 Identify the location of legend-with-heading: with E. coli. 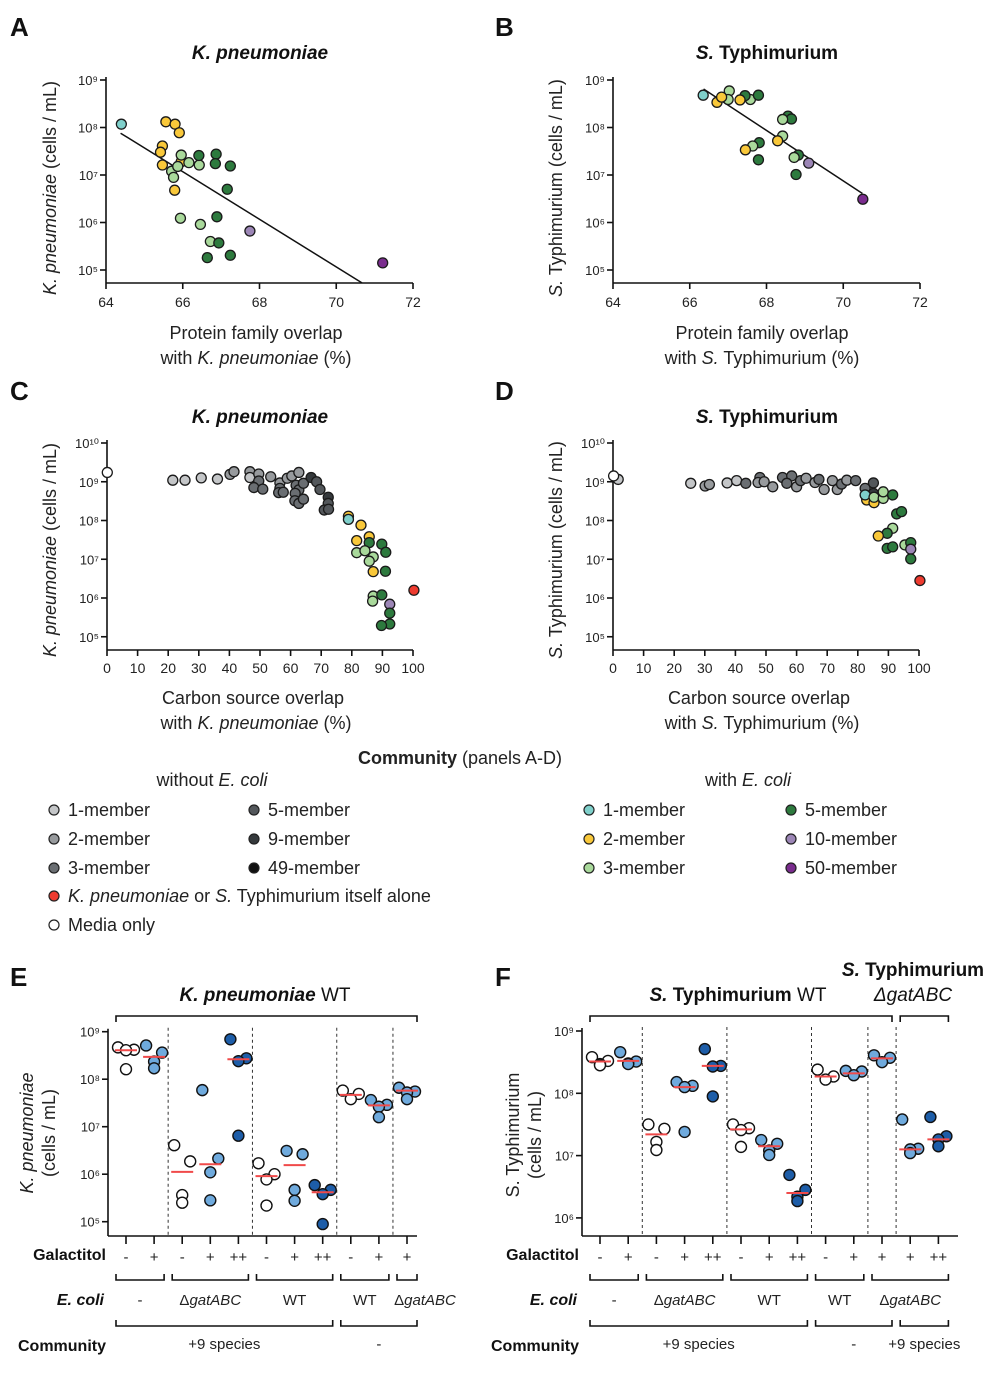
(748, 780).